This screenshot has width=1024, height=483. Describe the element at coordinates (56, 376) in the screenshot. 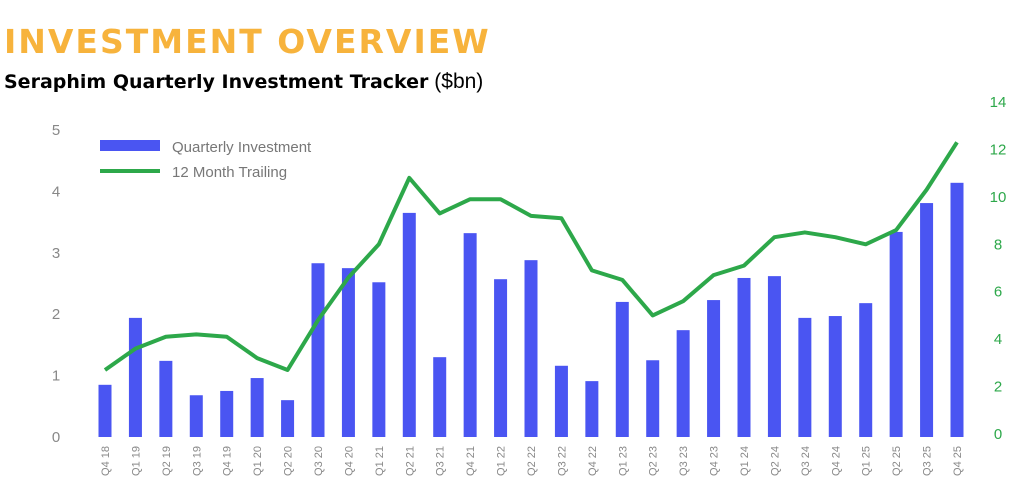

I see `y-left-tick-label: 1` at that location.